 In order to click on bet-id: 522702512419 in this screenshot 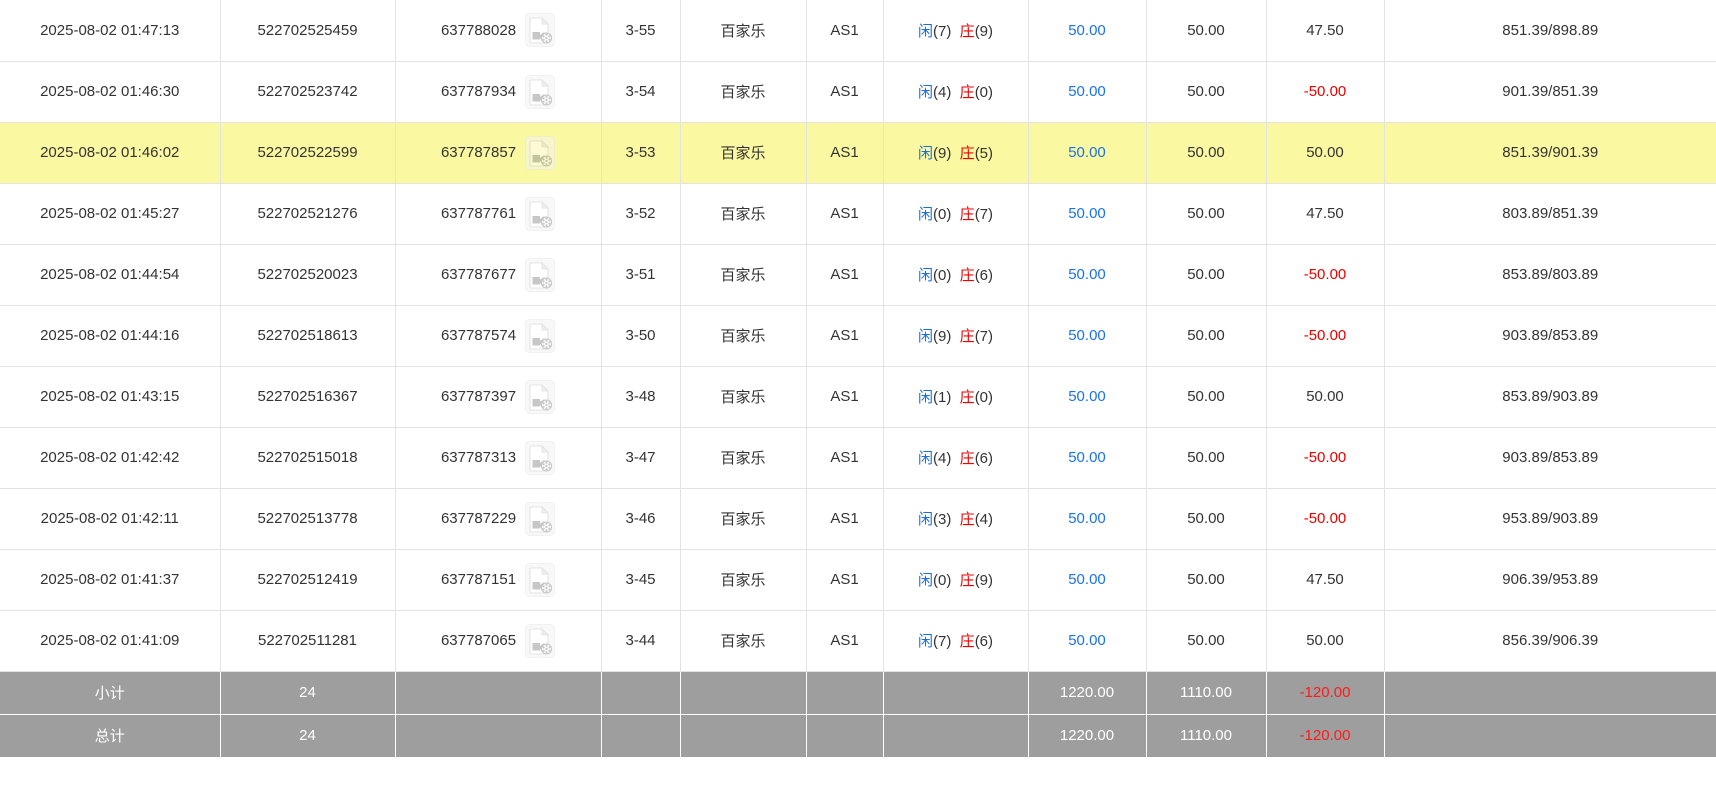, I will do `click(307, 579)`.